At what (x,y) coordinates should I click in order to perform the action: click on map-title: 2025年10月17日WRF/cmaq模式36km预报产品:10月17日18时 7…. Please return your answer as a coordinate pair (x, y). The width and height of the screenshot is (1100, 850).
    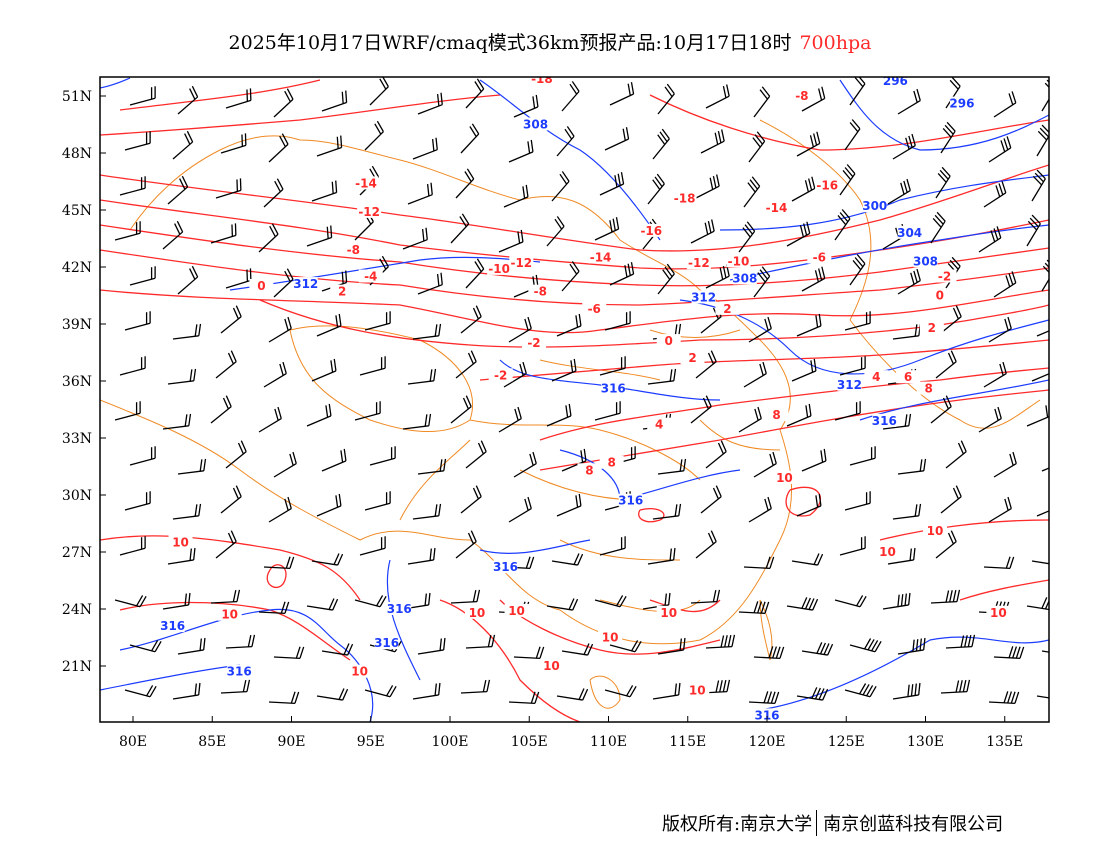
    Looking at the image, I should click on (550, 41).